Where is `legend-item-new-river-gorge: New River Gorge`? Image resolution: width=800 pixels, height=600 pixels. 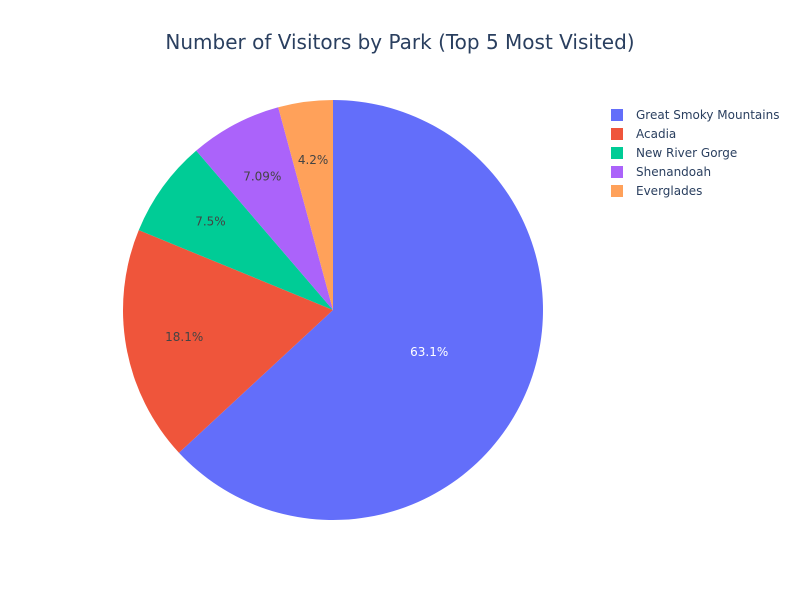 legend-item-new-river-gorge: New River Gorge is located at coordinates (693, 152).